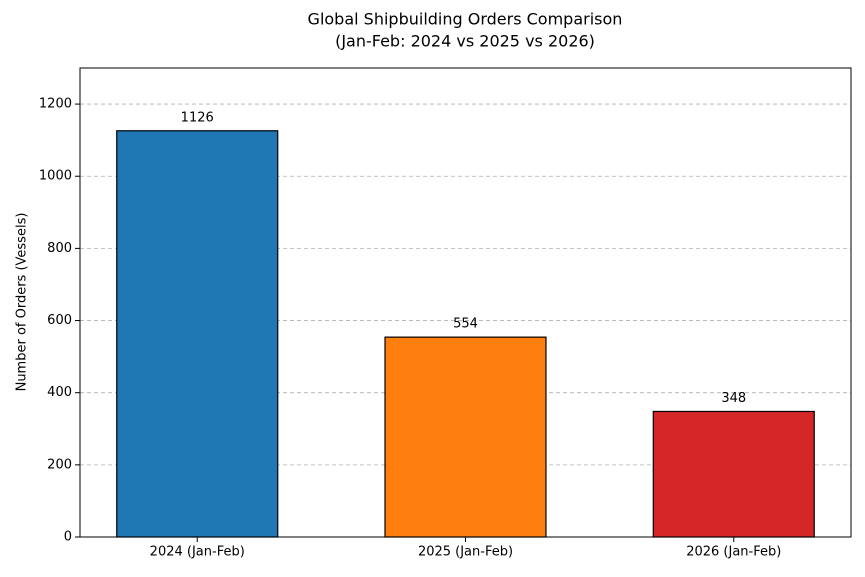 This screenshot has width=865, height=577. What do you see at coordinates (59, 464) in the screenshot?
I see `y-tick-label: 200` at bounding box center [59, 464].